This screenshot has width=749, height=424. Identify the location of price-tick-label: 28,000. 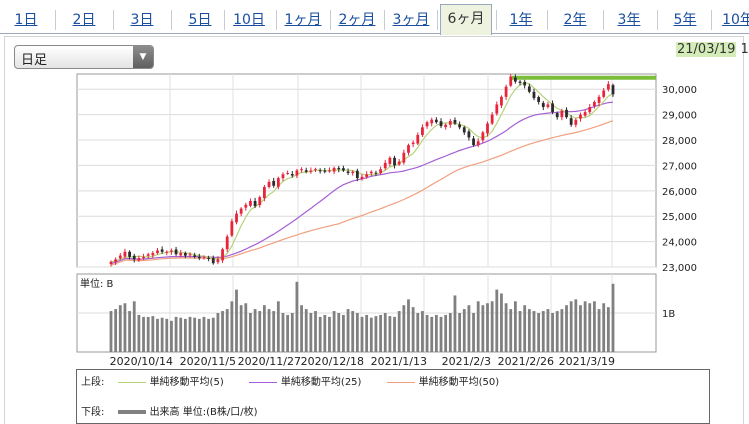
(679, 141).